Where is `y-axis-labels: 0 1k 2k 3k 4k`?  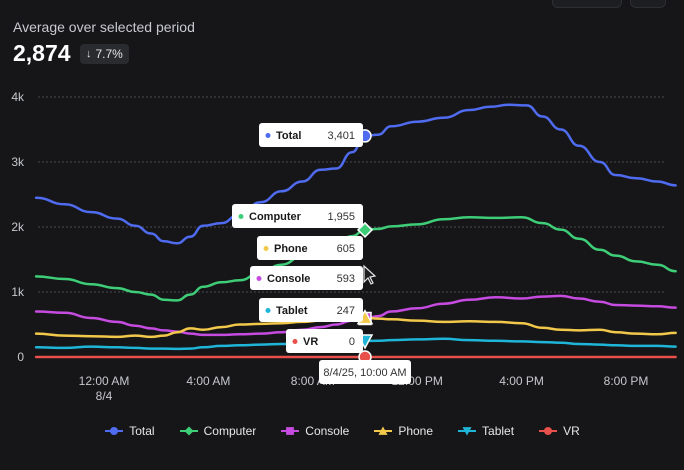
y-axis-labels: 0 1k 2k 3k 4k is located at coordinates (18, 227).